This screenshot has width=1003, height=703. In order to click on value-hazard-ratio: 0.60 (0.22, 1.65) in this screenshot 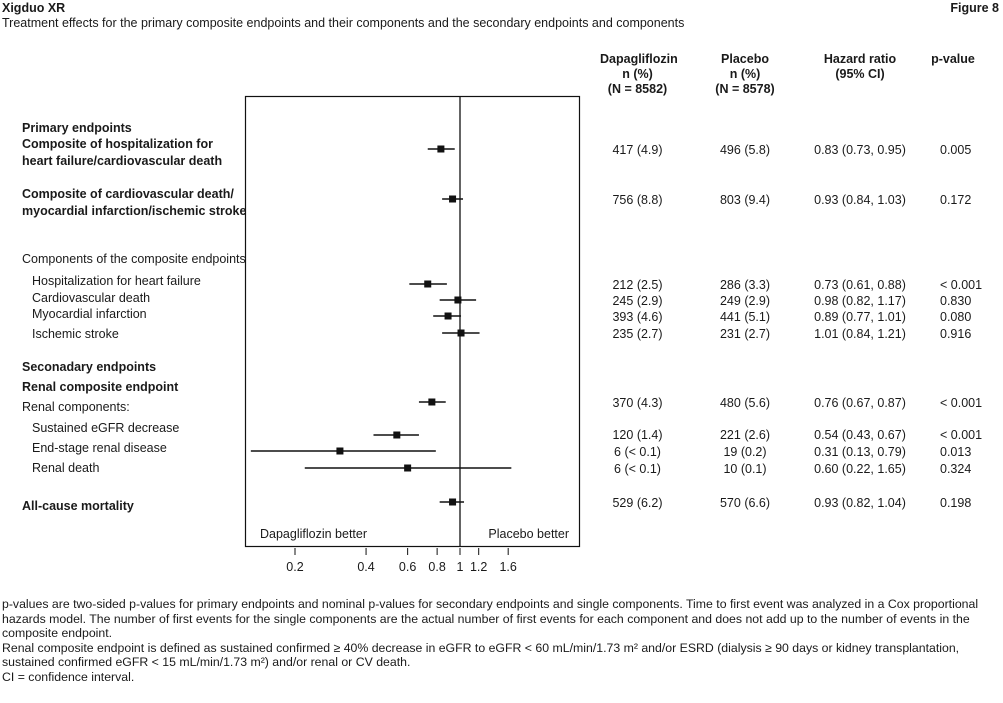, I will do `click(860, 469)`.